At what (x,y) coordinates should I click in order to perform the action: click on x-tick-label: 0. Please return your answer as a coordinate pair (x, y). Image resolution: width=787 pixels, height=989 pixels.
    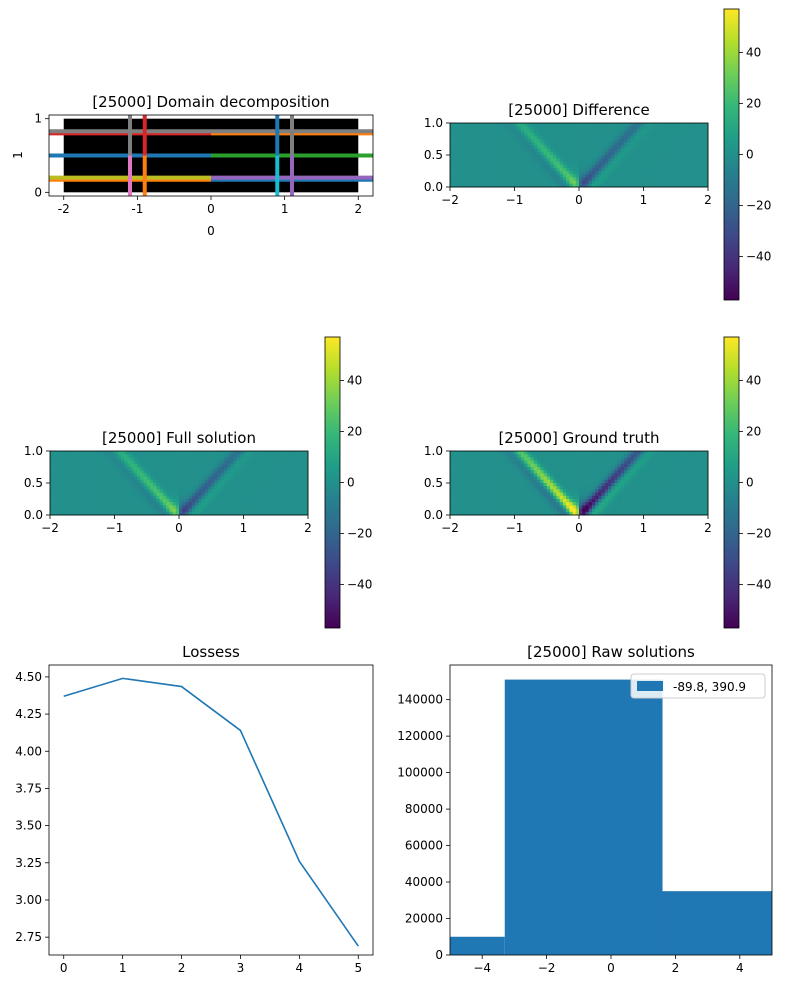
    Looking at the image, I should click on (64, 968).